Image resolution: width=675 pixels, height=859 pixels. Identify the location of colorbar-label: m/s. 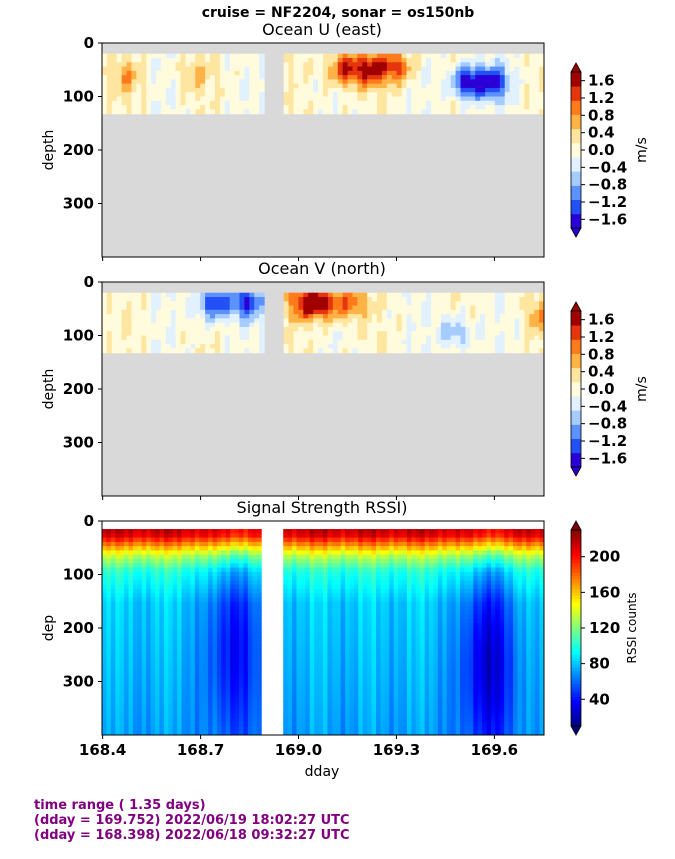
(642, 389).